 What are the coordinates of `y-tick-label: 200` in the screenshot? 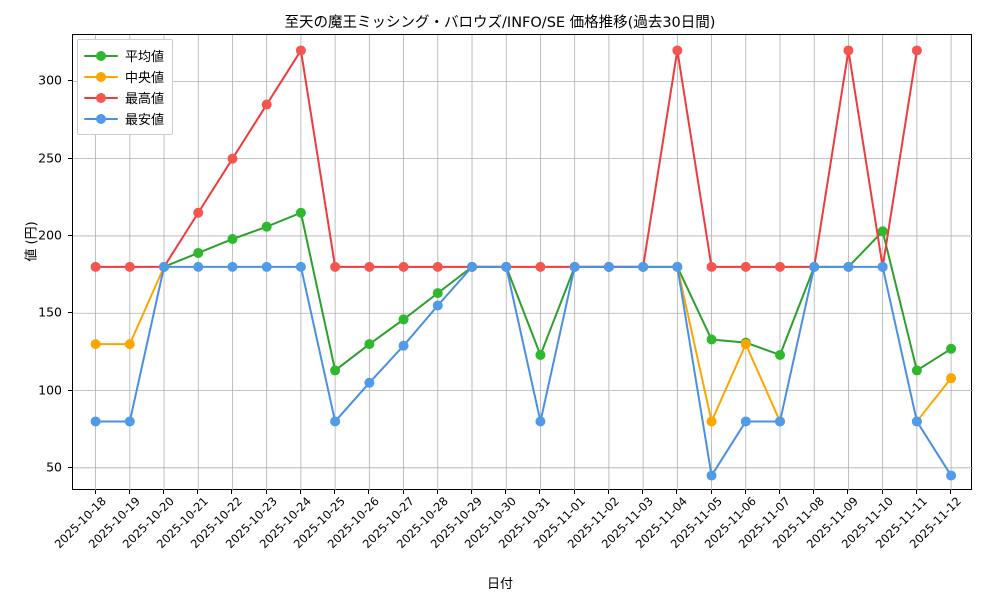 It's located at (50, 235).